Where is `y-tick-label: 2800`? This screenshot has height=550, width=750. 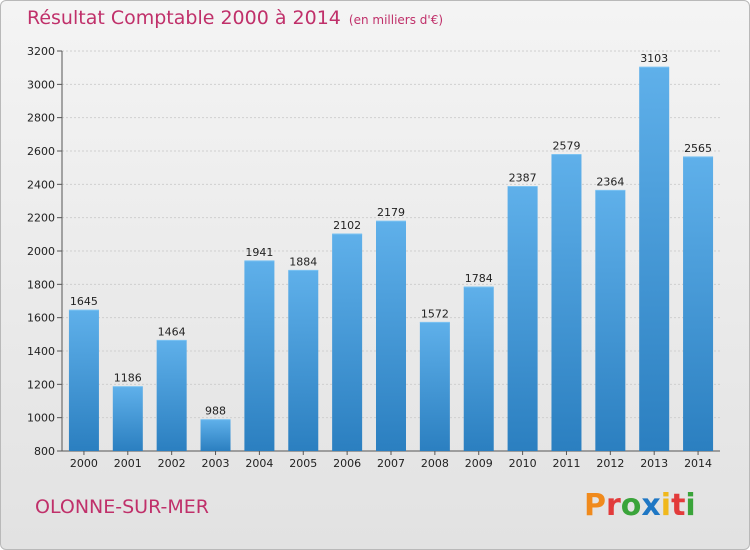 y-tick-label: 2800 is located at coordinates (41, 118).